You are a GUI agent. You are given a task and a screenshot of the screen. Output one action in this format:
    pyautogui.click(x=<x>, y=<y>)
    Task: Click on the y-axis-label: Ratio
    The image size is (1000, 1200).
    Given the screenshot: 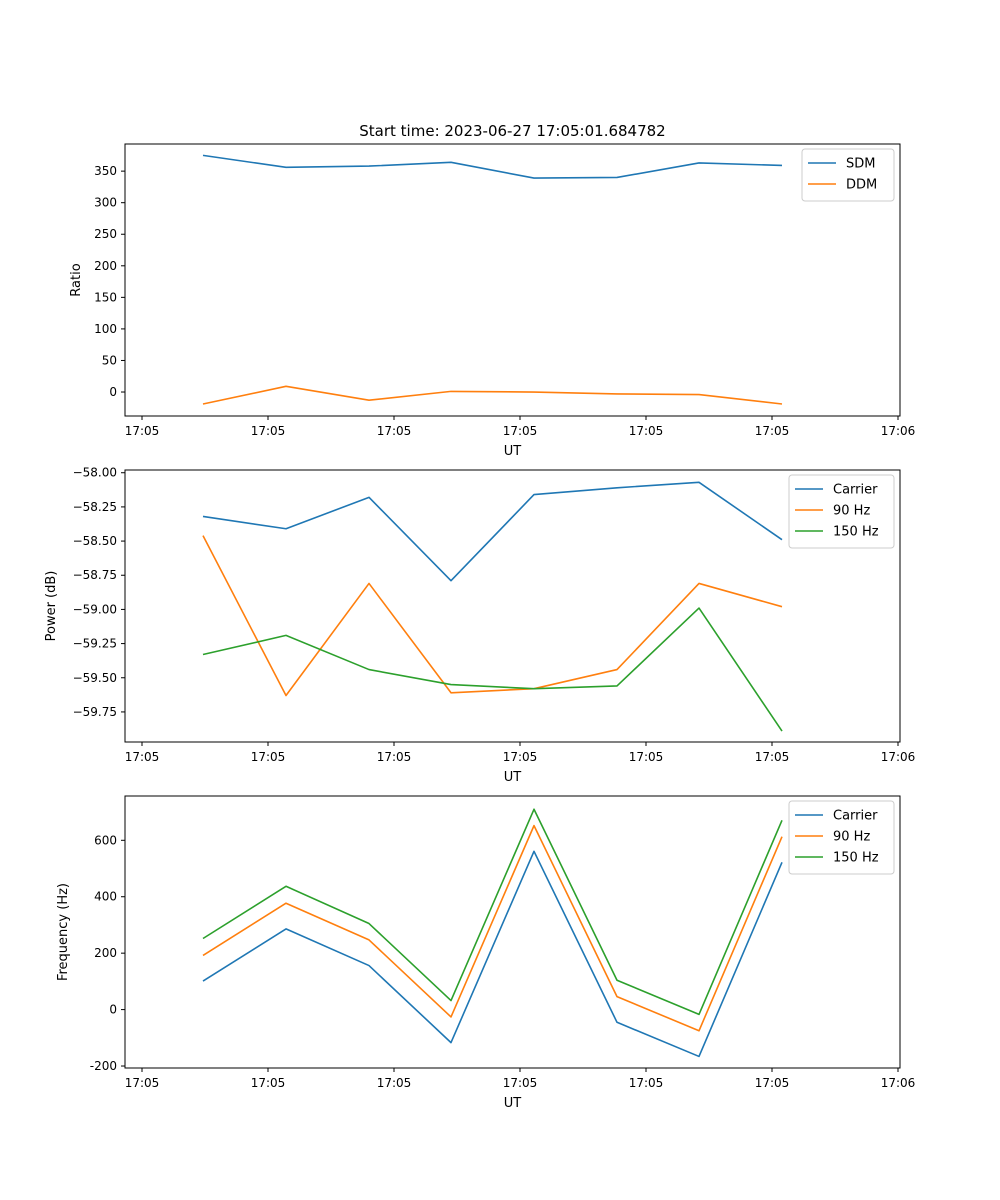 What is the action you would take?
    pyautogui.click(x=76, y=279)
    